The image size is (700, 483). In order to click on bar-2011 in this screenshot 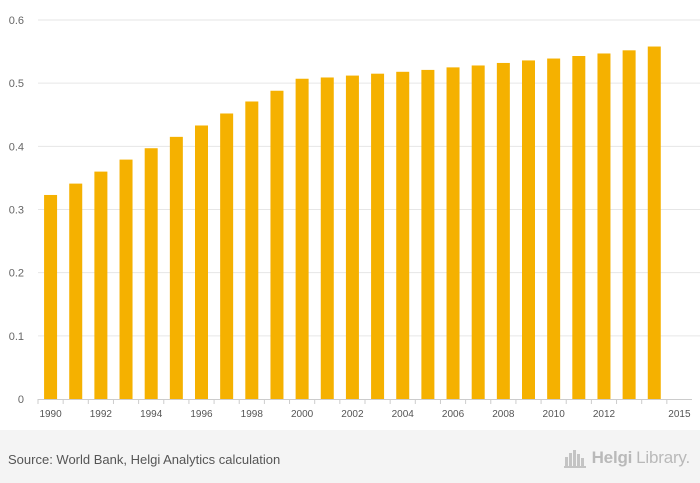, I will do `click(579, 227)`.